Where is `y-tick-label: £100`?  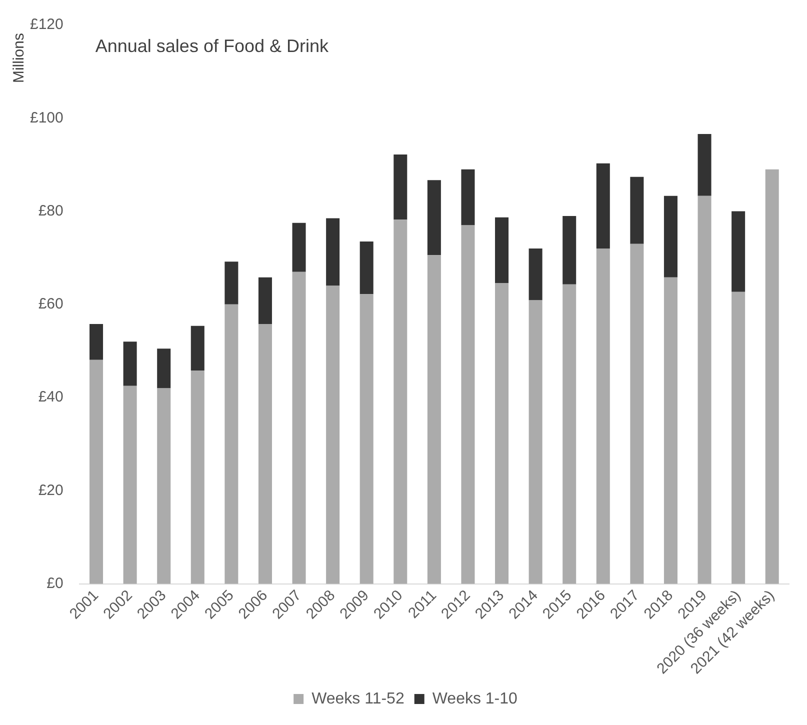
y-tick-label: £100 is located at coordinates (47, 117).